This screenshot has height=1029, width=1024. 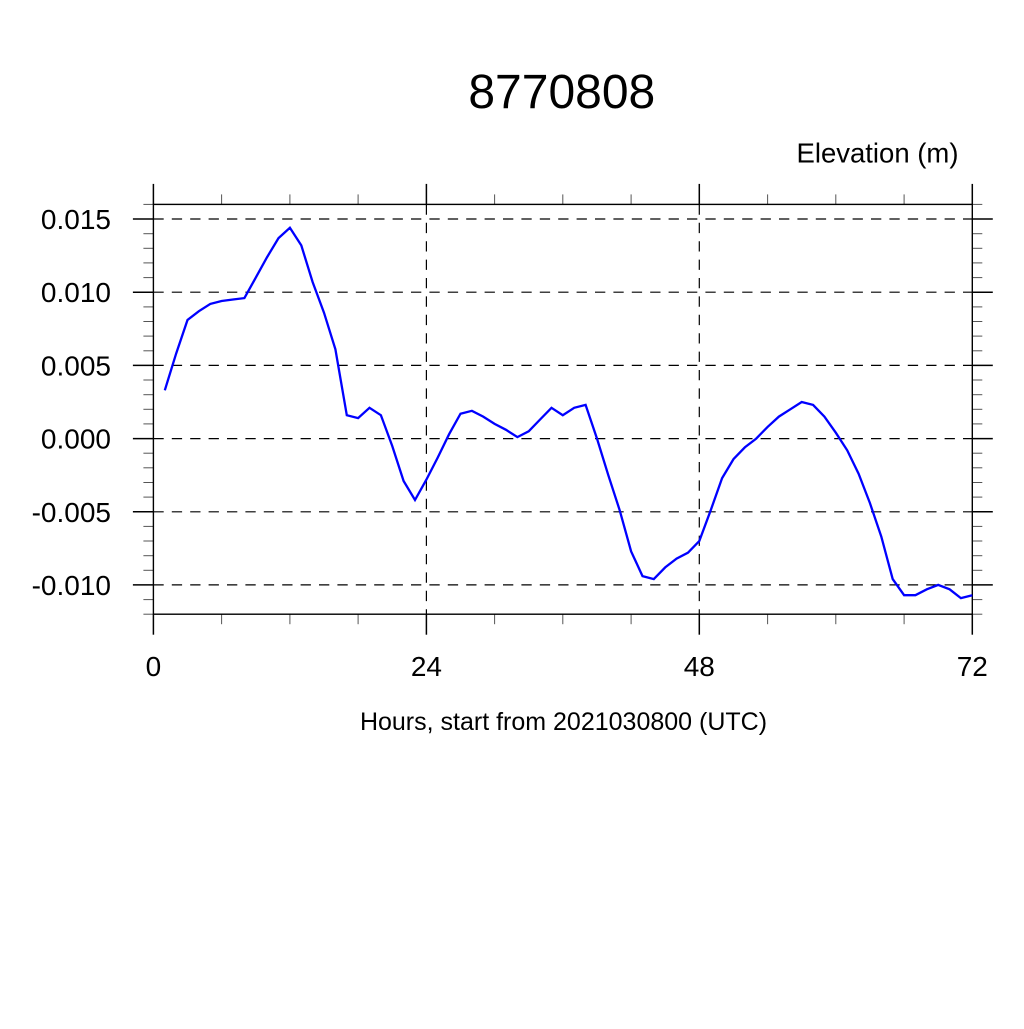 What do you see at coordinates (561, 92) in the screenshot?
I see `svg-text: 8770808` at bounding box center [561, 92].